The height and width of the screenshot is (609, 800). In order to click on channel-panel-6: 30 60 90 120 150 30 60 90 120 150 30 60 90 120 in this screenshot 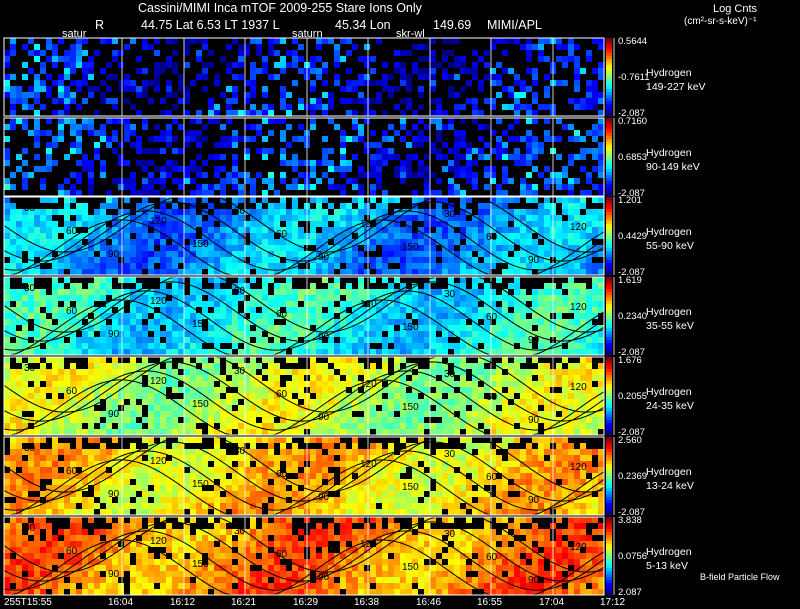, I will do `click(309, 476)`.